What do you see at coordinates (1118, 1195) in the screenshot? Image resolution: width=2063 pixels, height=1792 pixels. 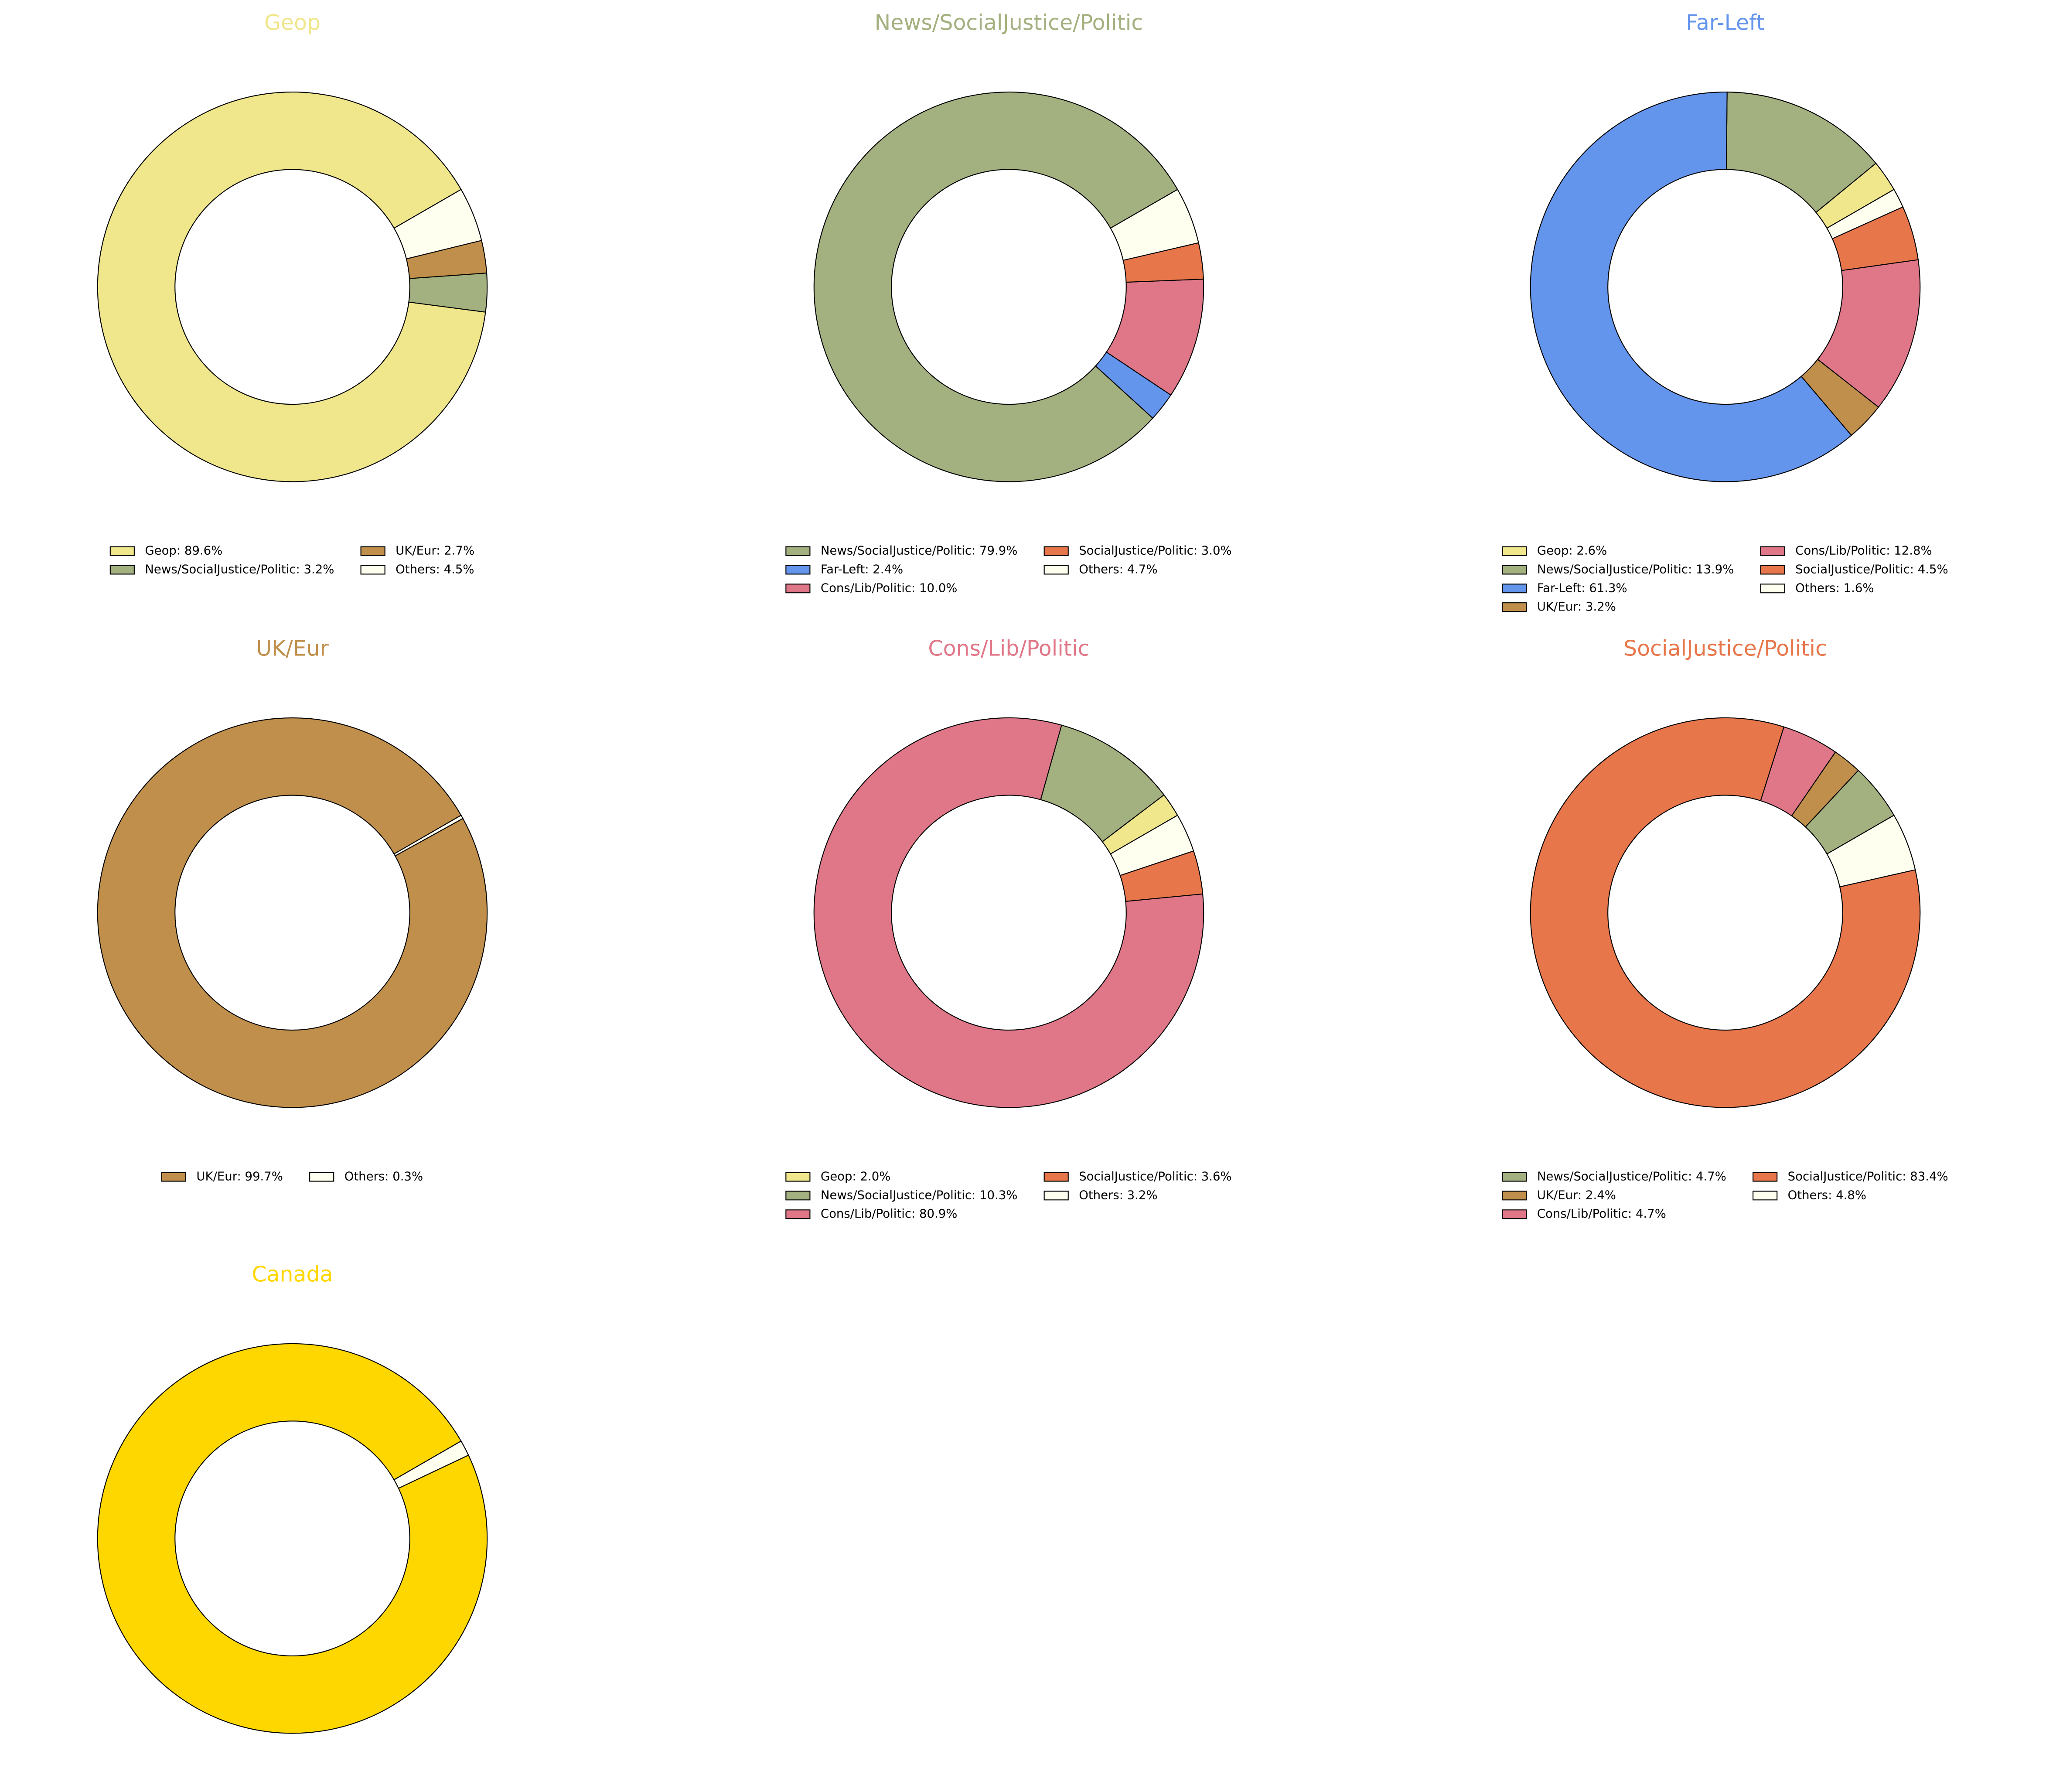 I see `legend-label: Others: 3.2%` at bounding box center [1118, 1195].